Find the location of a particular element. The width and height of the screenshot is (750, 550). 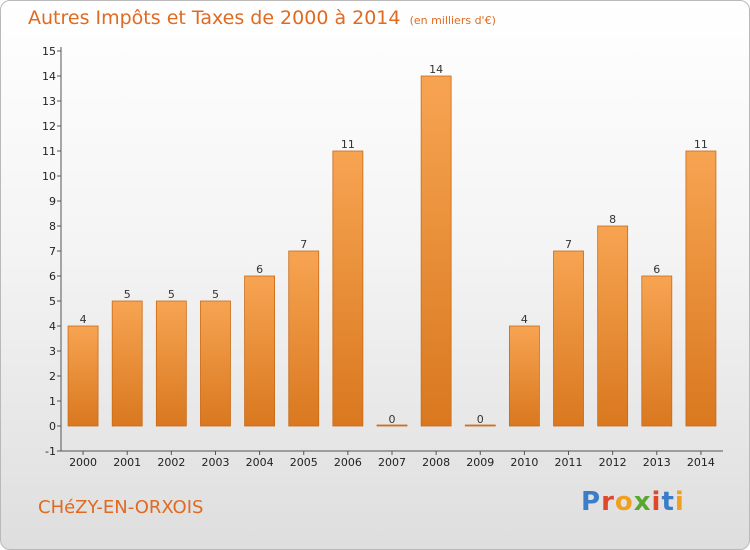

bar-value-label: 14 is located at coordinates (436, 69).